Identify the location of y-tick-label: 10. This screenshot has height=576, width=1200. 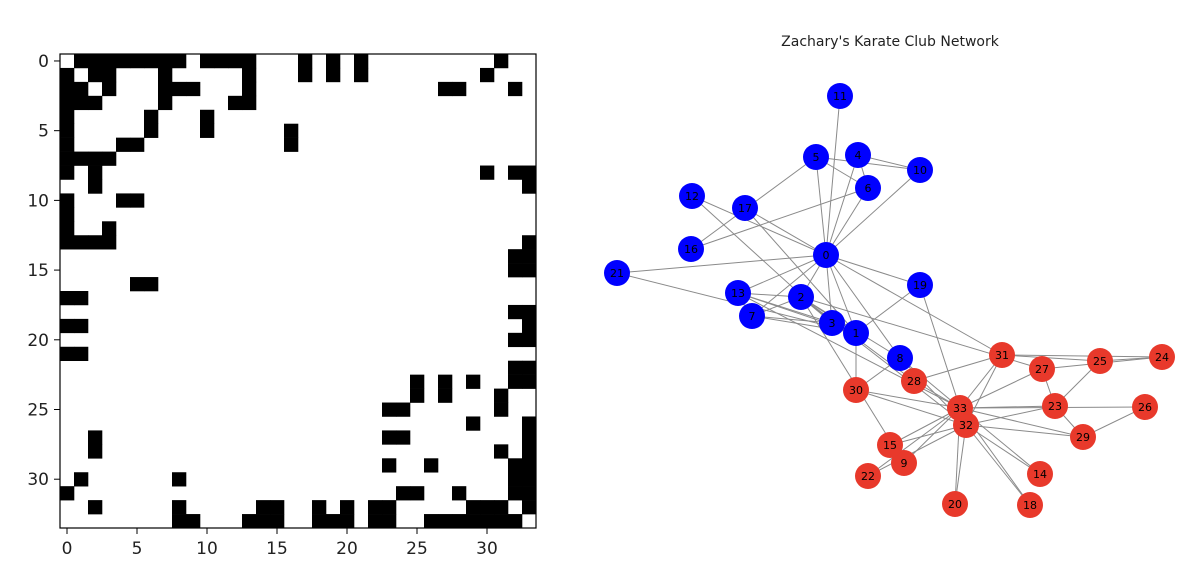
(38, 201).